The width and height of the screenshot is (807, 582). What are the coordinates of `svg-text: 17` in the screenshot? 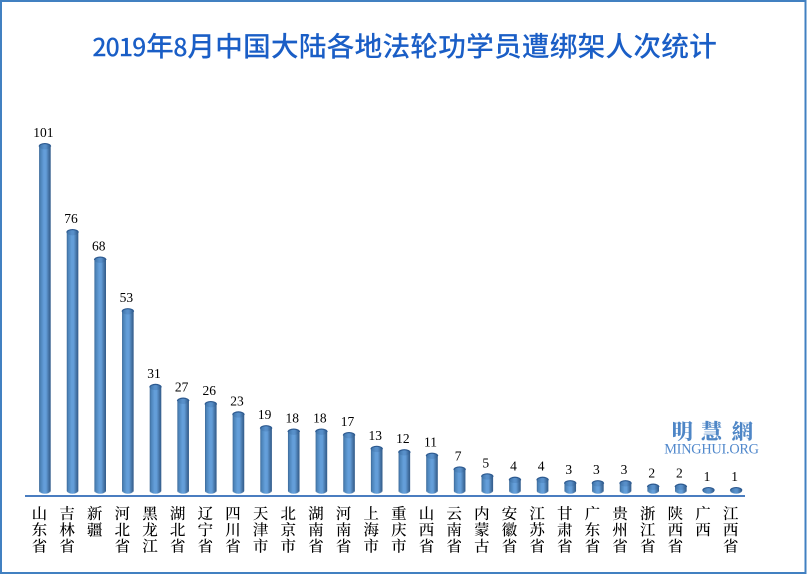 It's located at (348, 421).